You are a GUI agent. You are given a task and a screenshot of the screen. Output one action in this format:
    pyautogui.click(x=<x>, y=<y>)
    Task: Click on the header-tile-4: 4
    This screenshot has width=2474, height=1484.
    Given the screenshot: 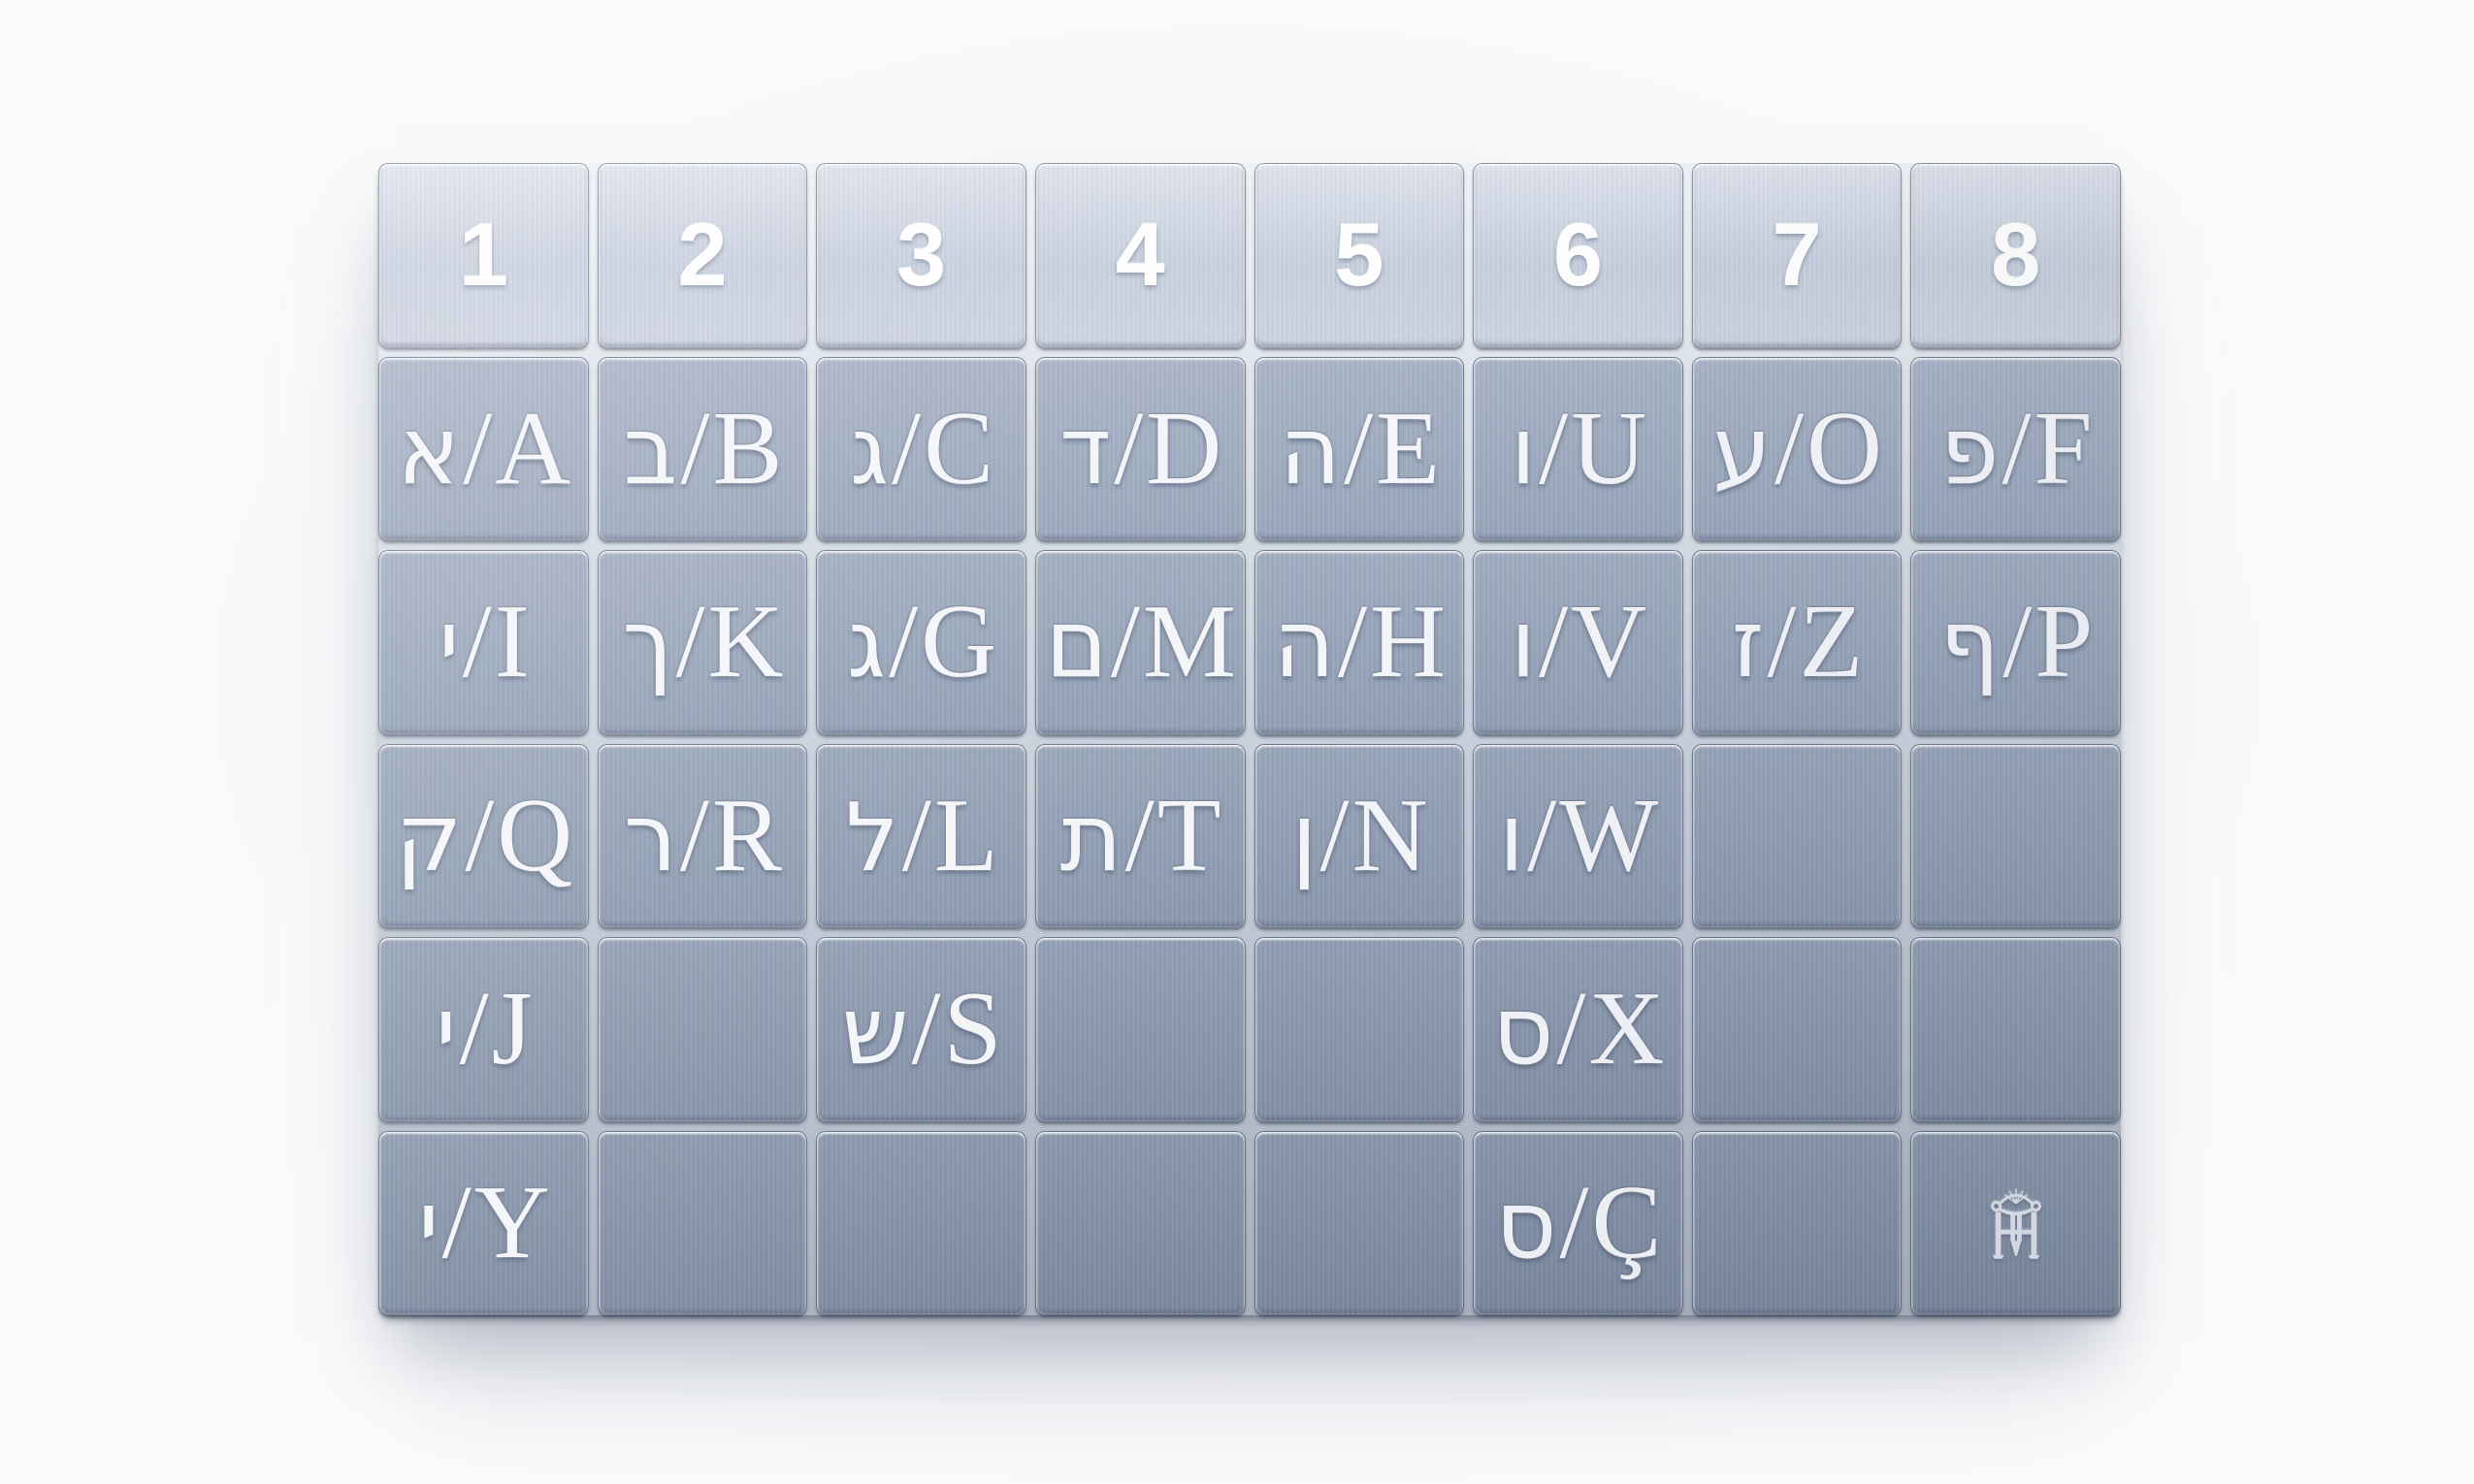 What is the action you would take?
    pyautogui.click(x=1140, y=255)
    